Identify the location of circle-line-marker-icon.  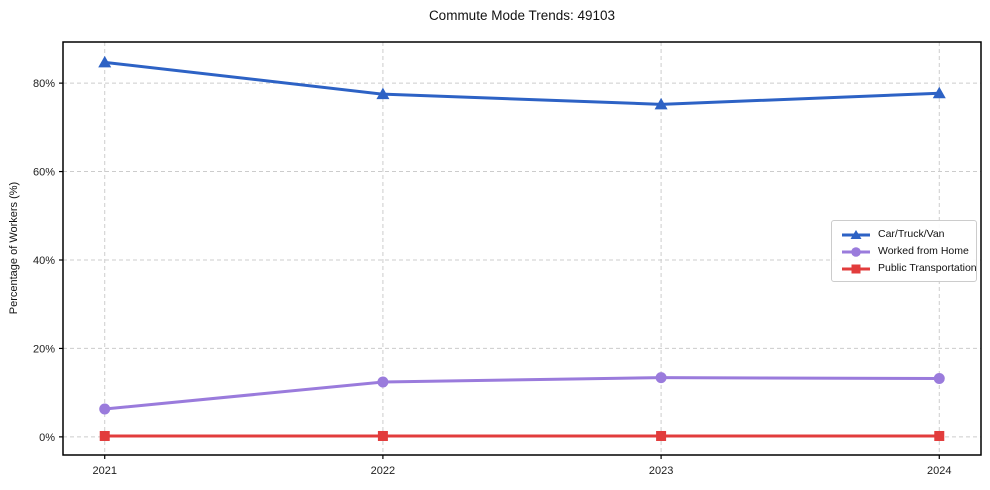
(856, 251).